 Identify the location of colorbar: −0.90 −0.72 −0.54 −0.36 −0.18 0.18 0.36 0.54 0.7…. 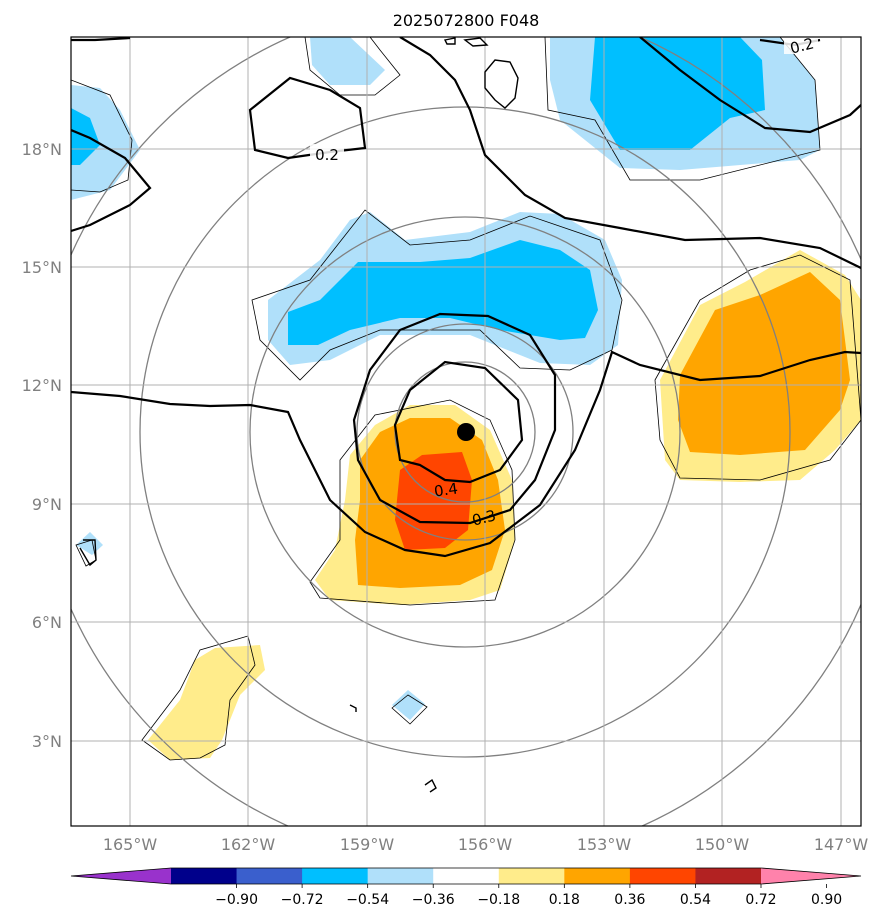
(466, 887).